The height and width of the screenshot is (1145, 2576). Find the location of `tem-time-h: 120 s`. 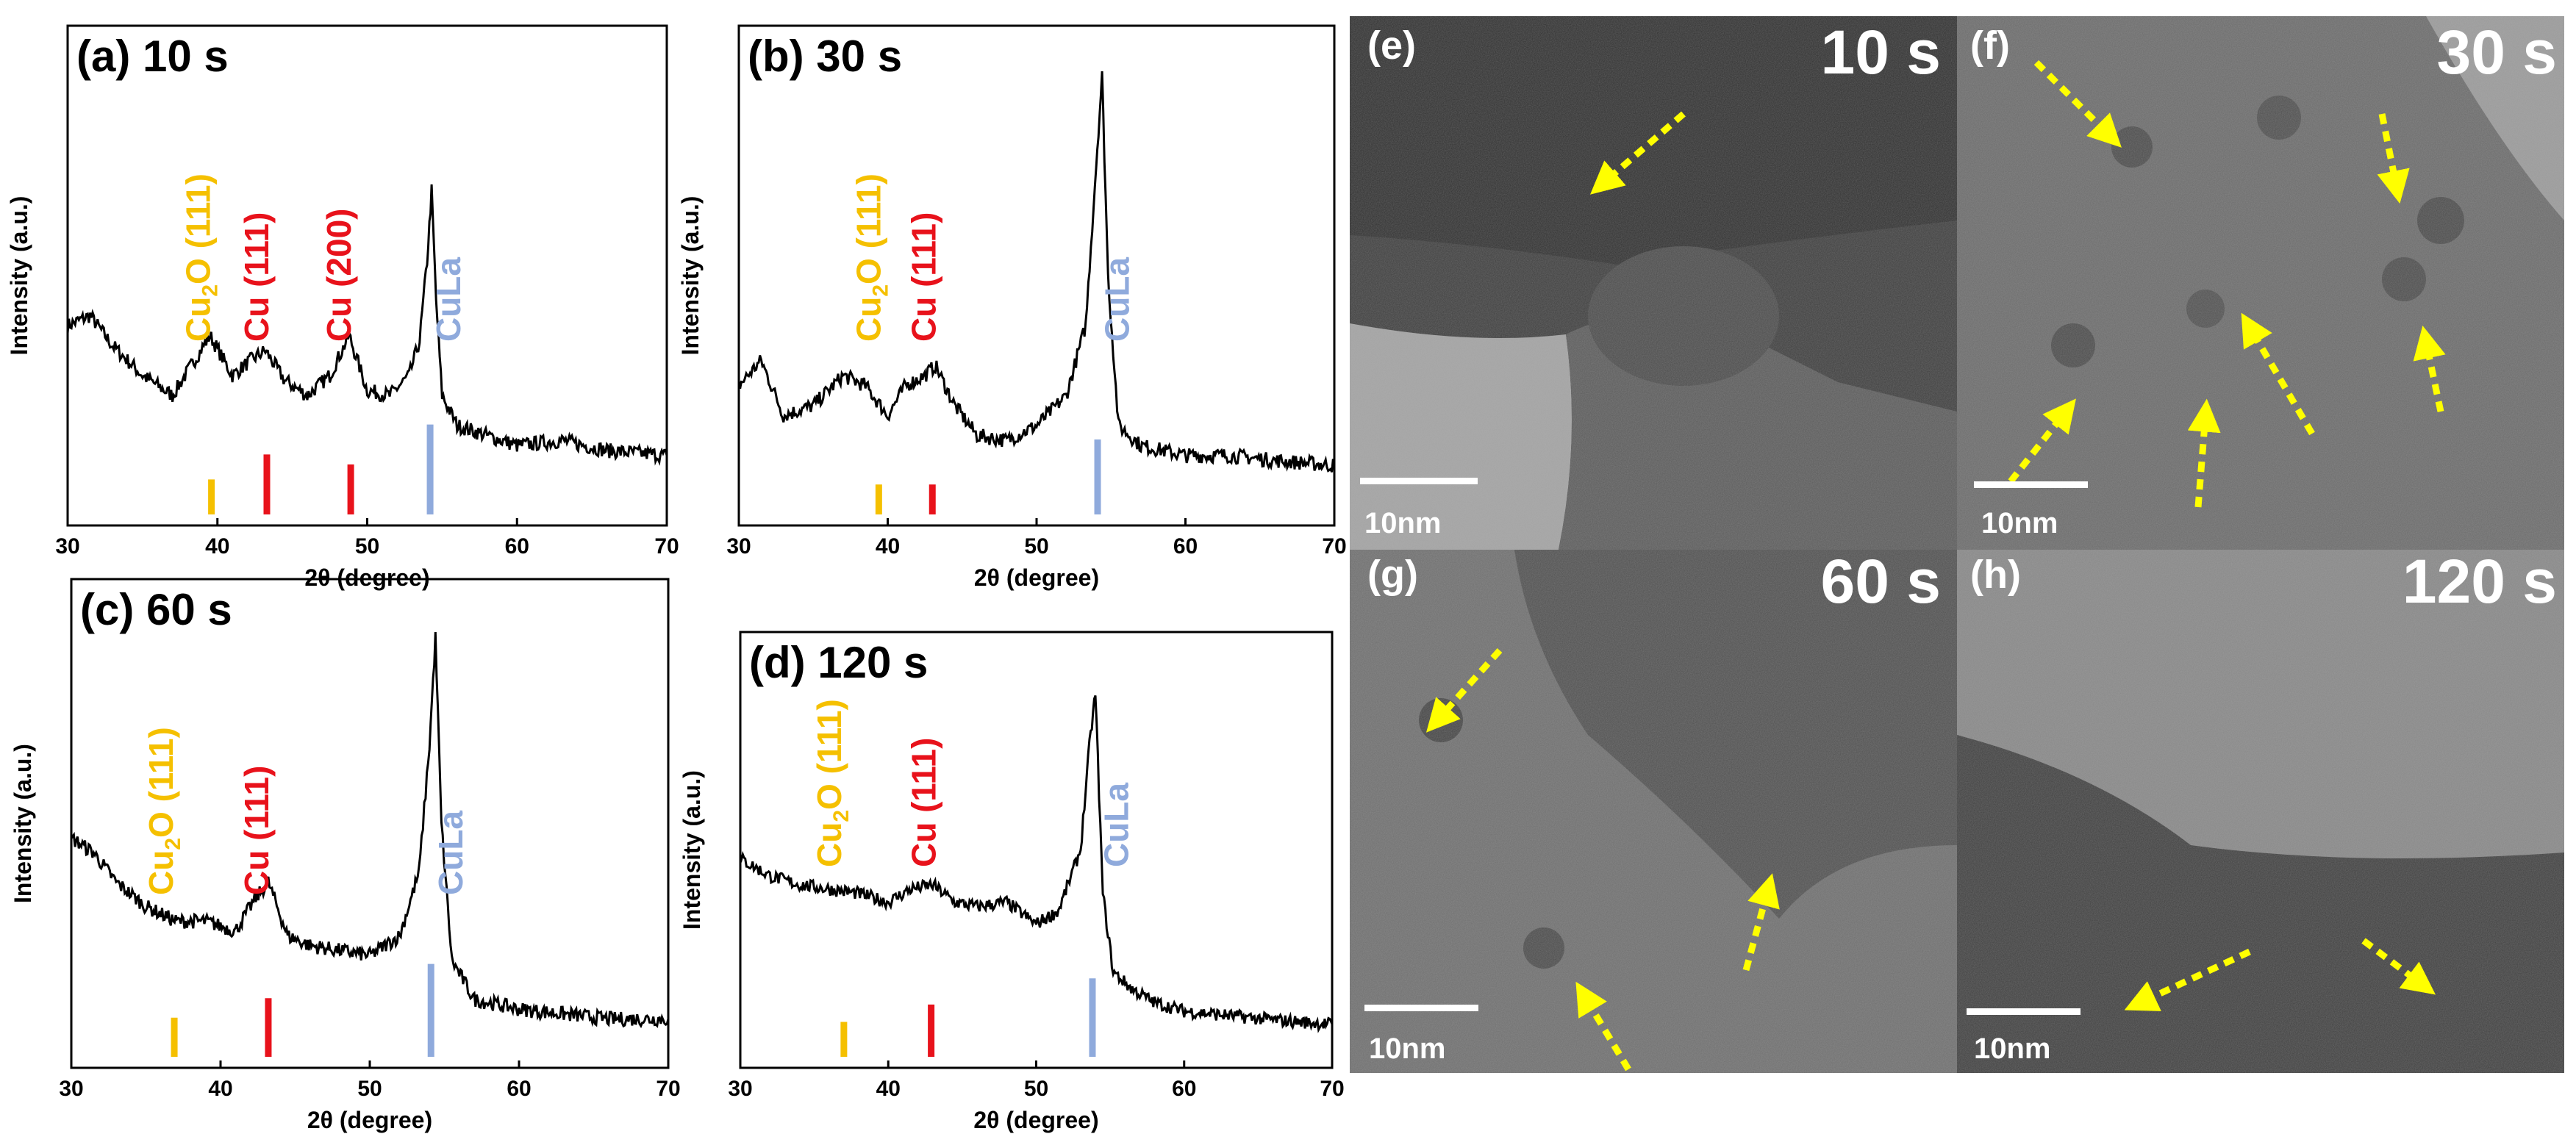

tem-time-h: 120 s is located at coordinates (2480, 581).